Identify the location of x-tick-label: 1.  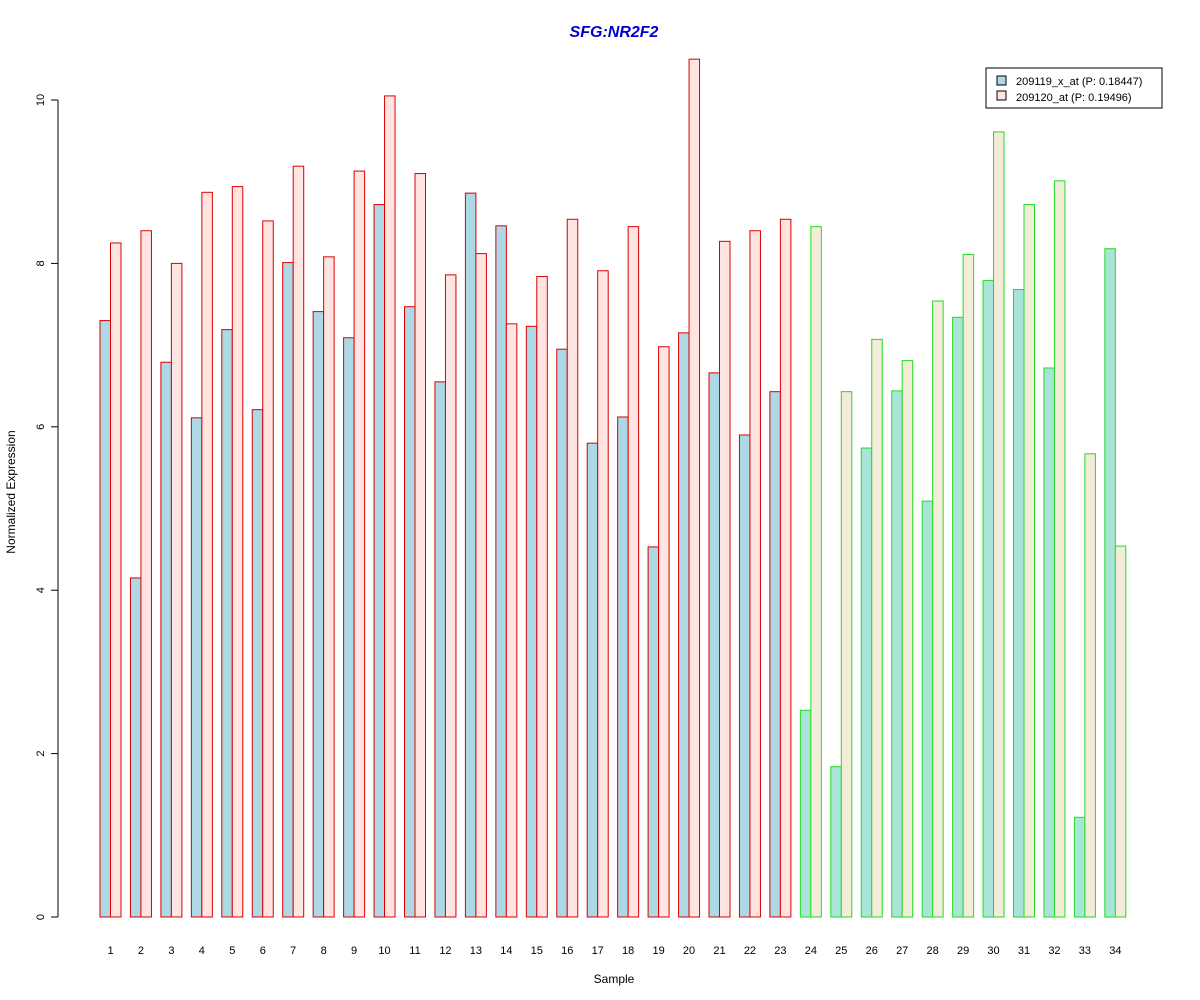
(110, 951).